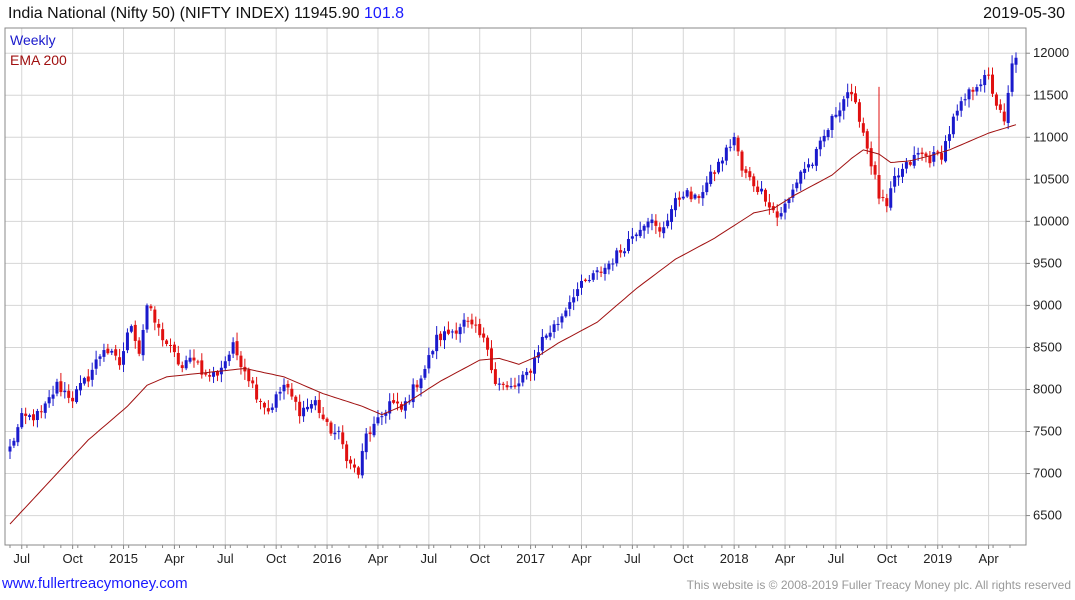  What do you see at coordinates (1047, 515) in the screenshot?
I see `y-tick-label: 6500` at bounding box center [1047, 515].